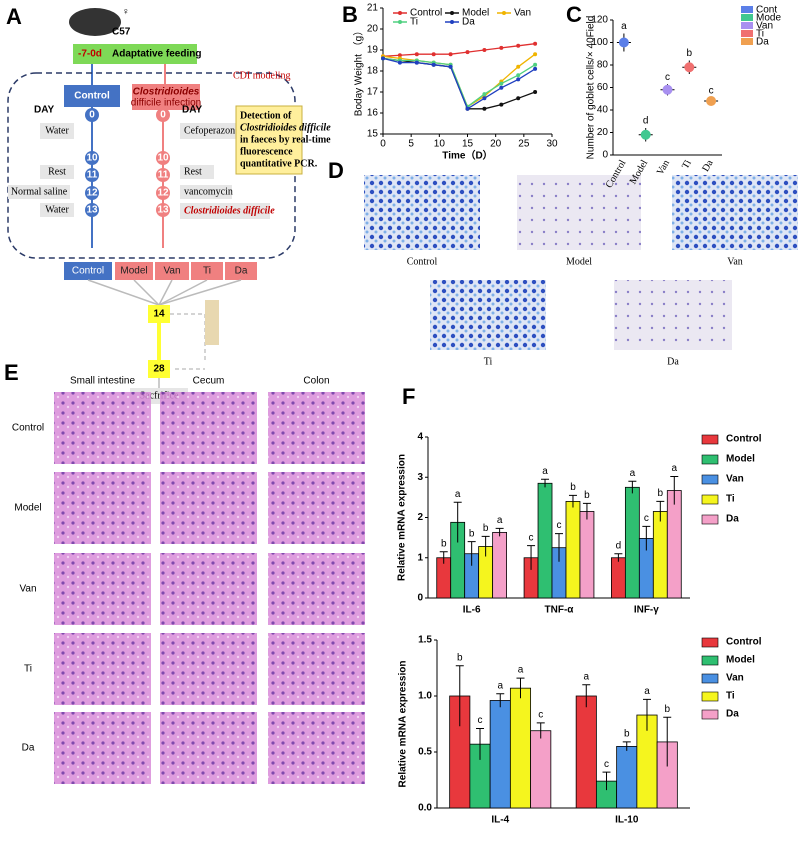 This screenshot has width=800, height=844. What do you see at coordinates (27, 589) in the screenshot?
I see `row-label: Van` at bounding box center [27, 589].